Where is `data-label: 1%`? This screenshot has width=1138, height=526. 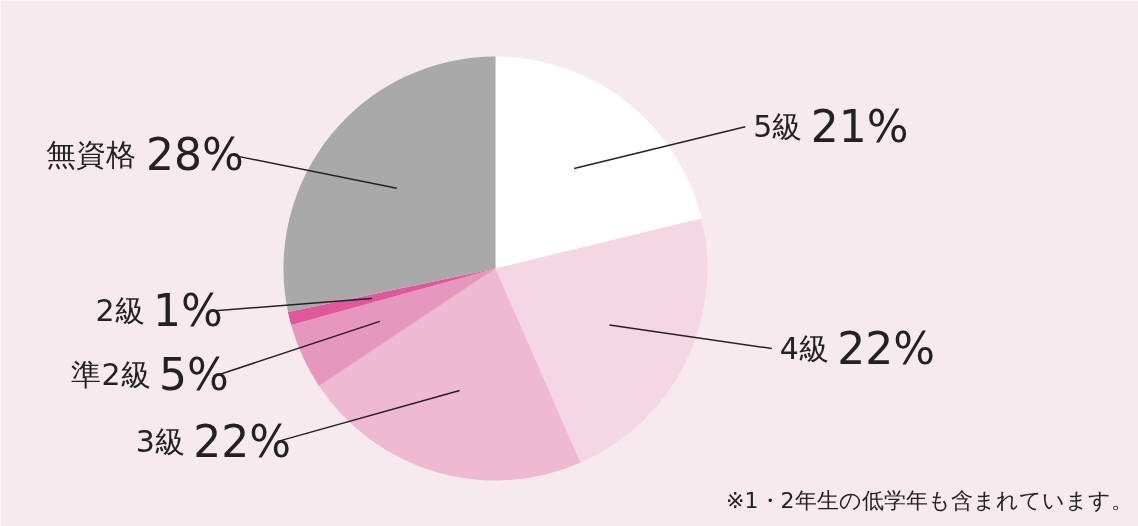
data-label: 1% is located at coordinates (187, 311).